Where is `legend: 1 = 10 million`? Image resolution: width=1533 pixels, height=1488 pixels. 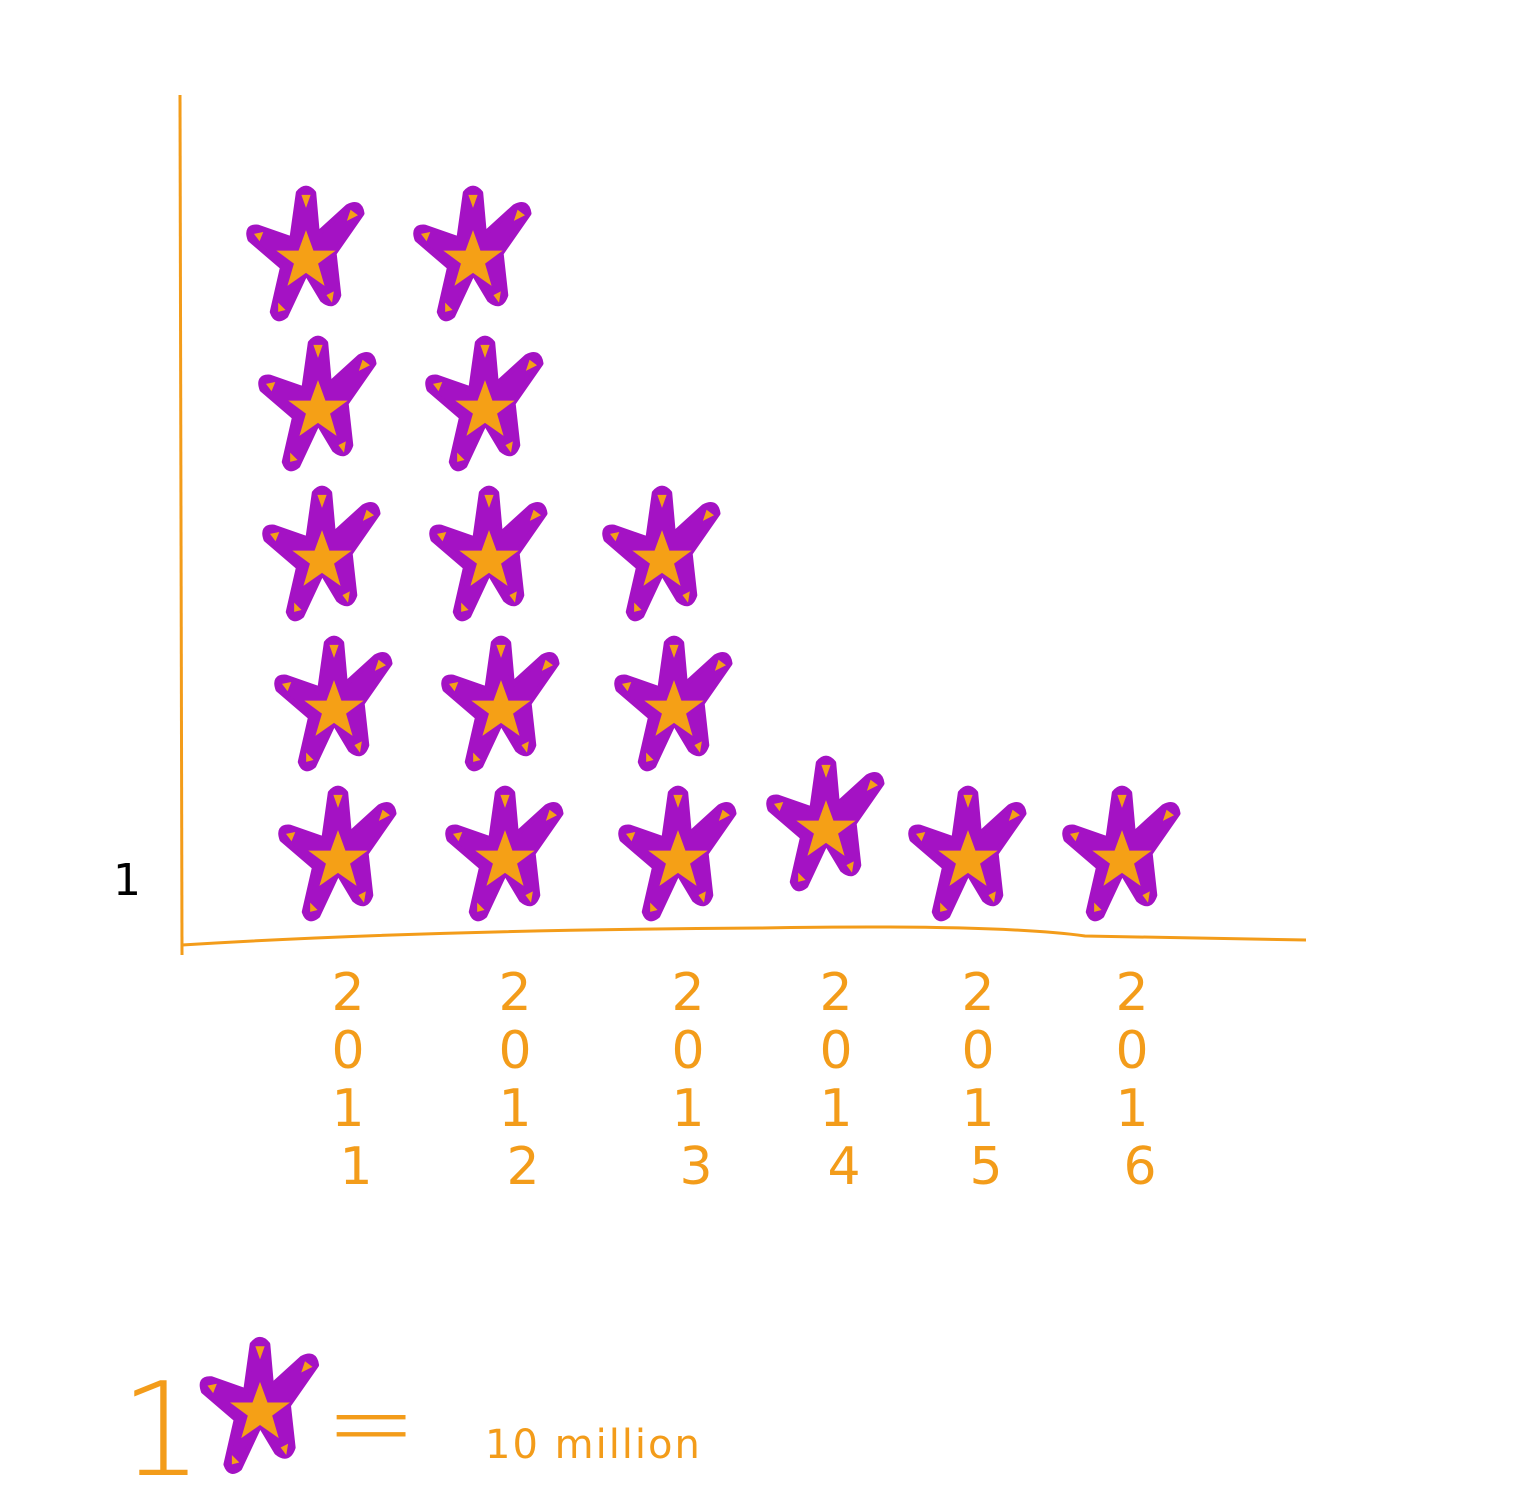 legend: 1 = 10 million is located at coordinates (411, 1414).